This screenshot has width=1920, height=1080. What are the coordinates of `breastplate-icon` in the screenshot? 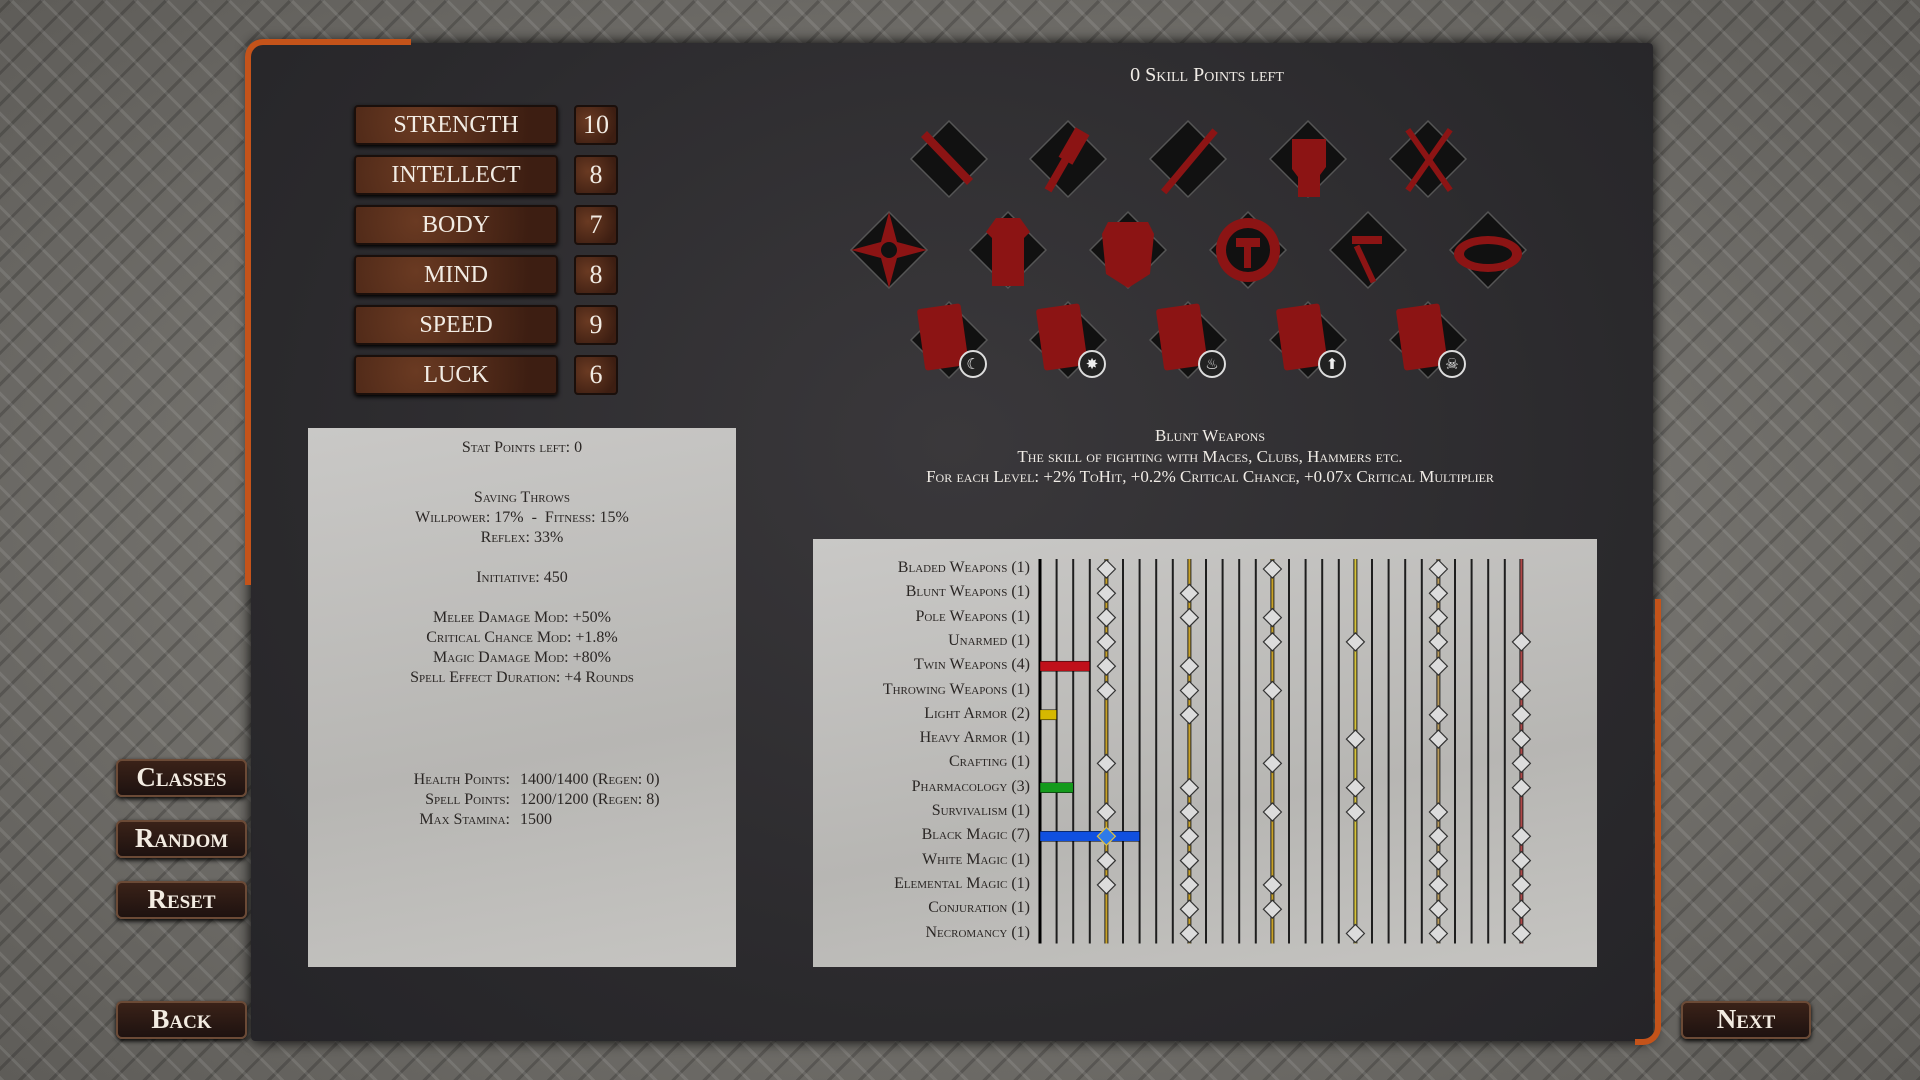 It's located at (1128, 250).